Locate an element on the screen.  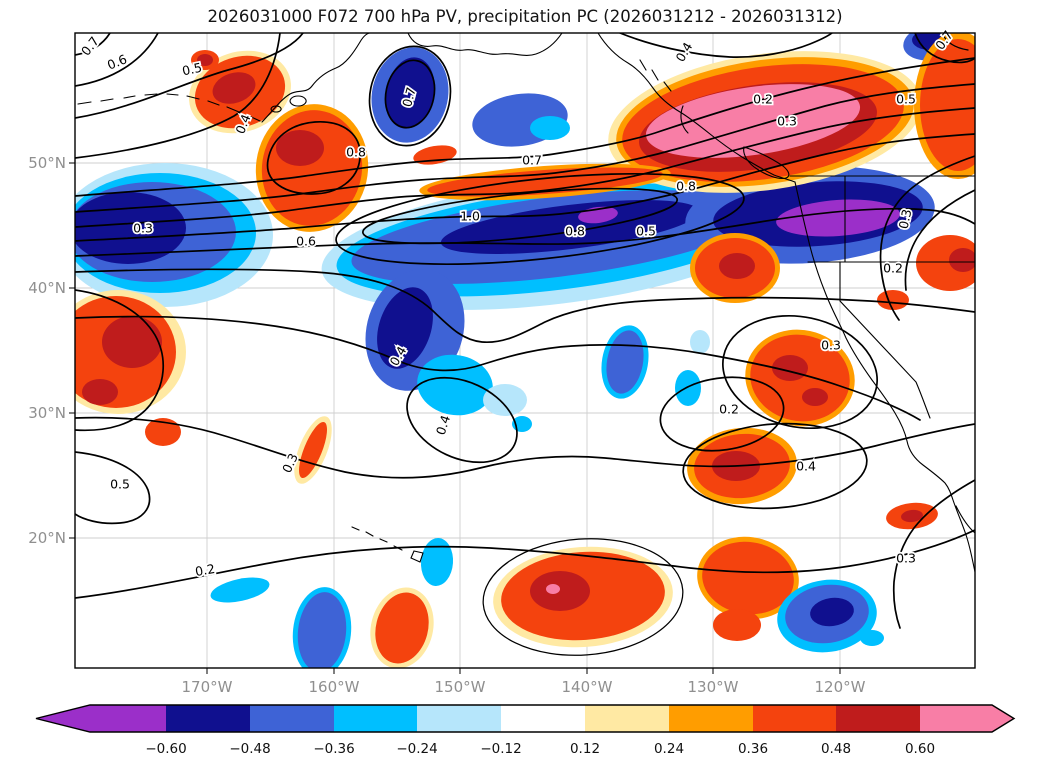
y-tick-label: 20°N is located at coordinates (47, 538).